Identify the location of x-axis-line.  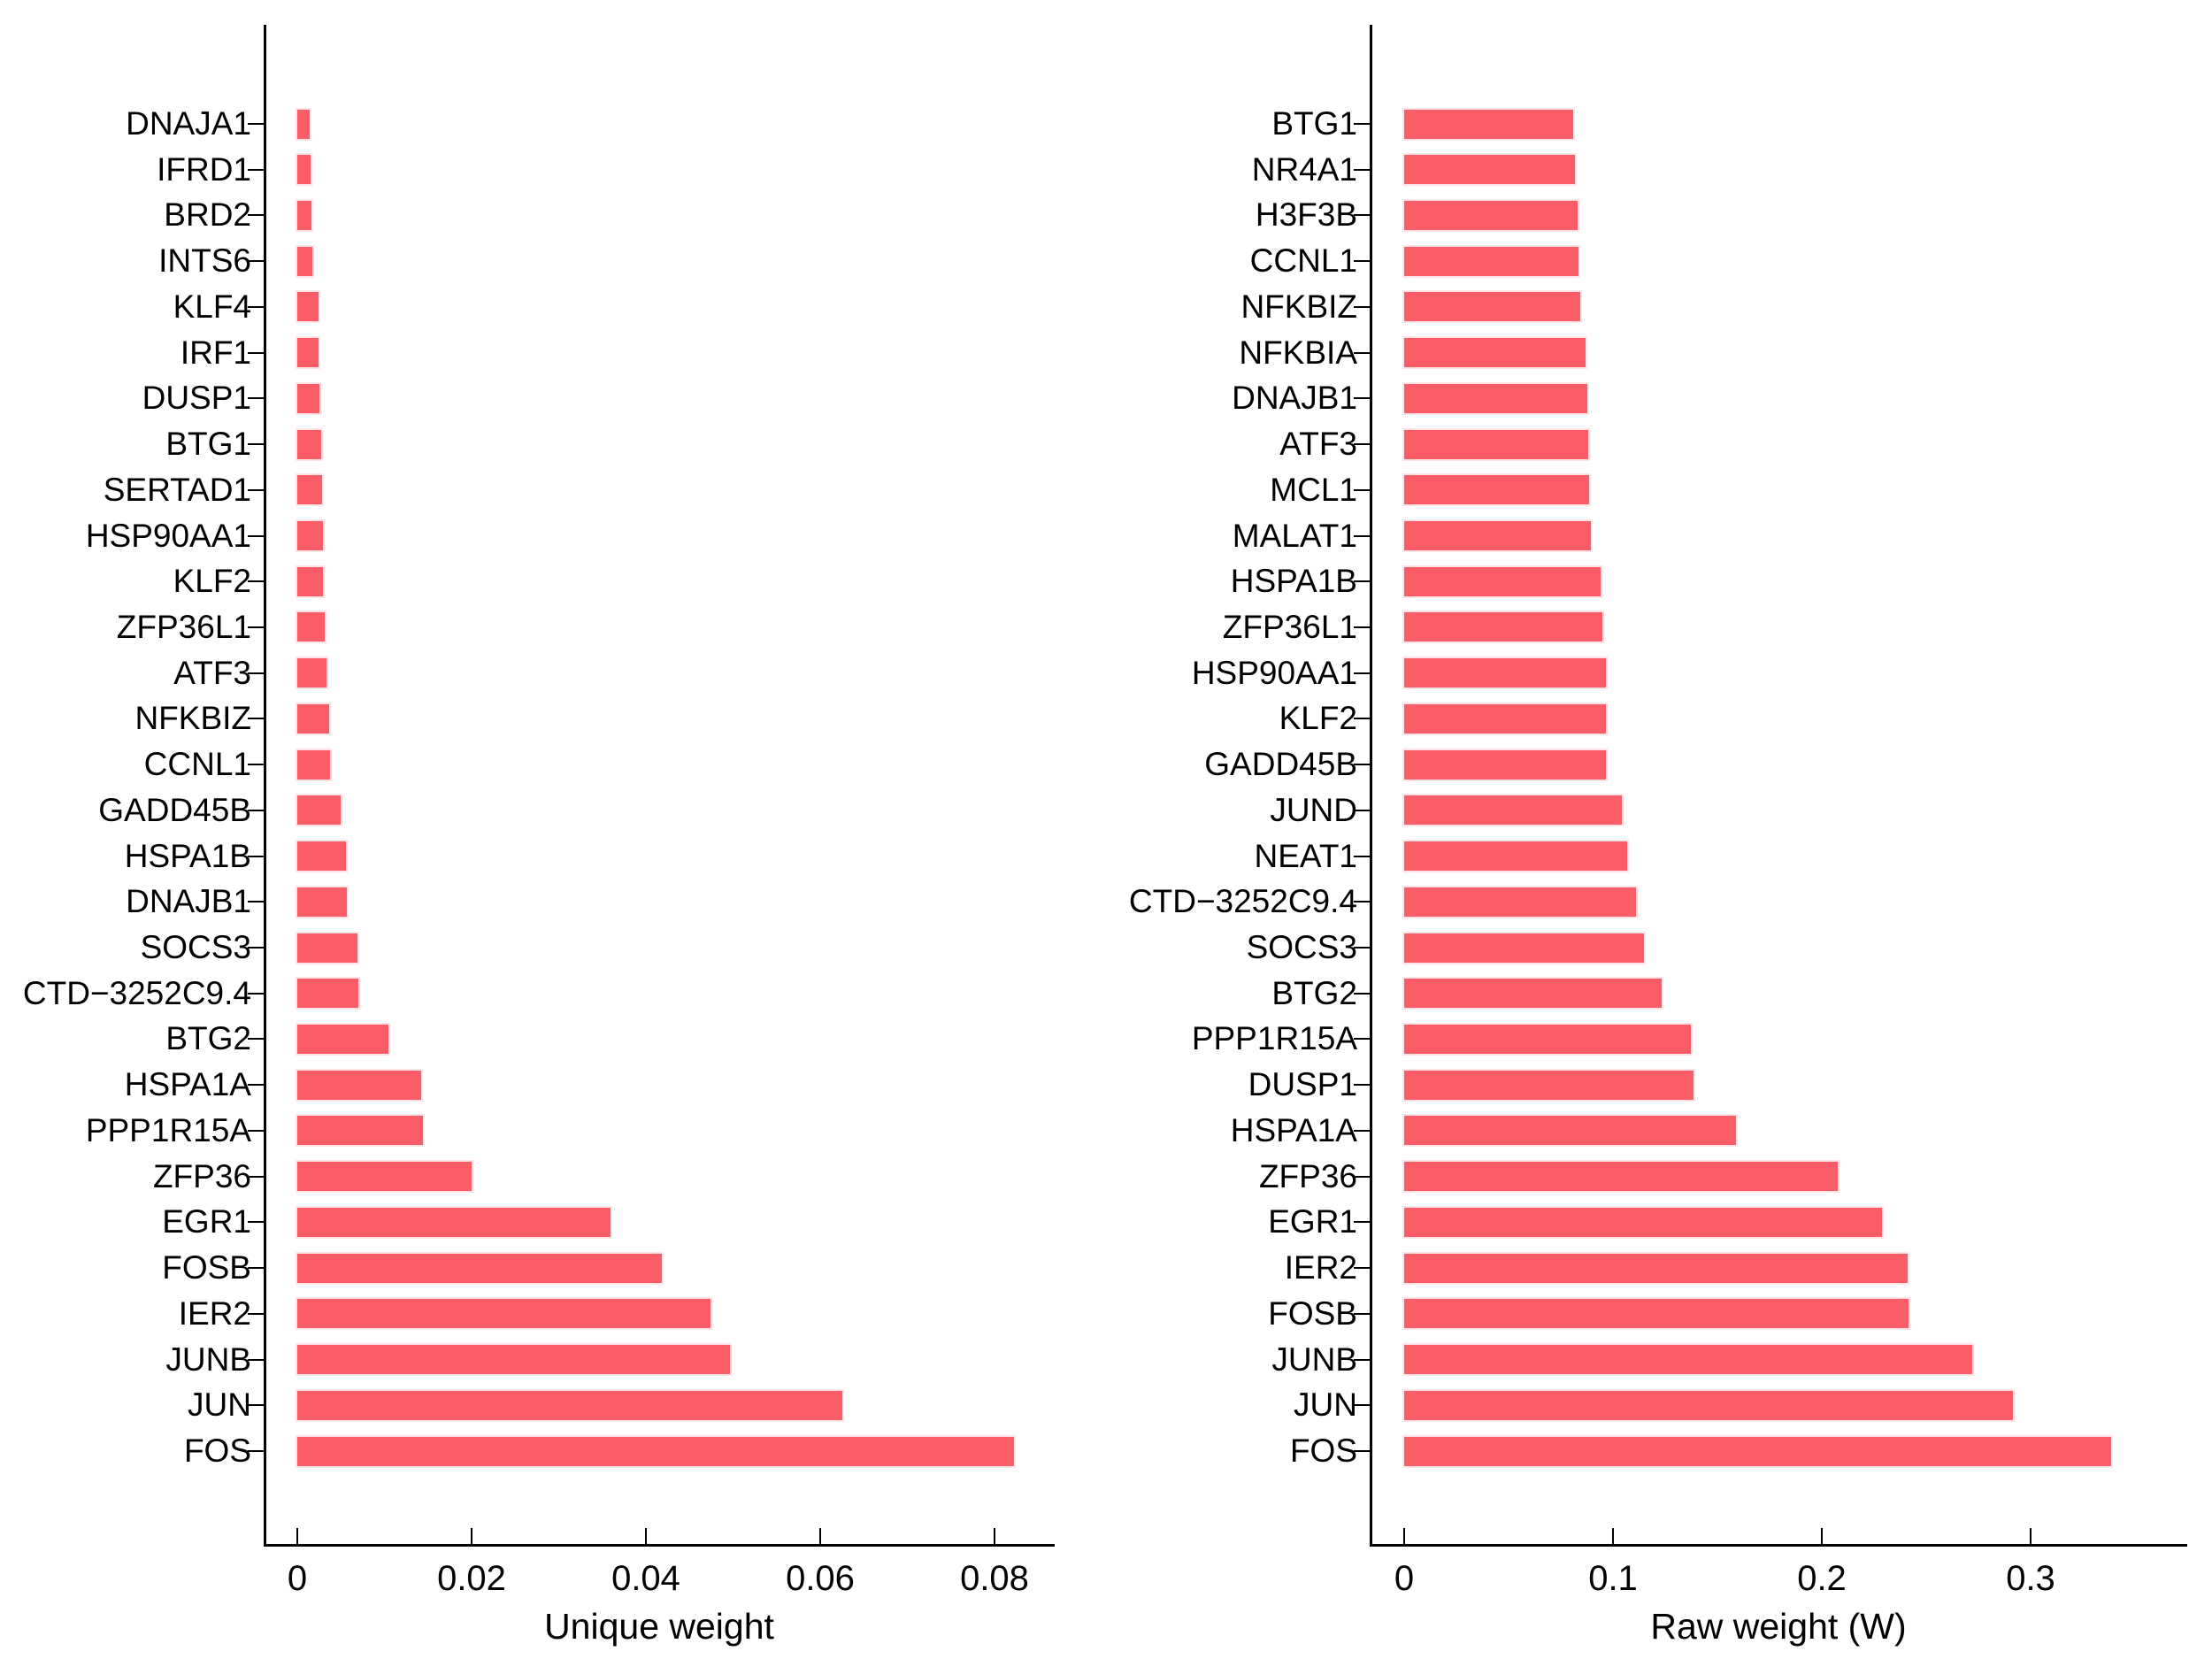
(1779, 1545).